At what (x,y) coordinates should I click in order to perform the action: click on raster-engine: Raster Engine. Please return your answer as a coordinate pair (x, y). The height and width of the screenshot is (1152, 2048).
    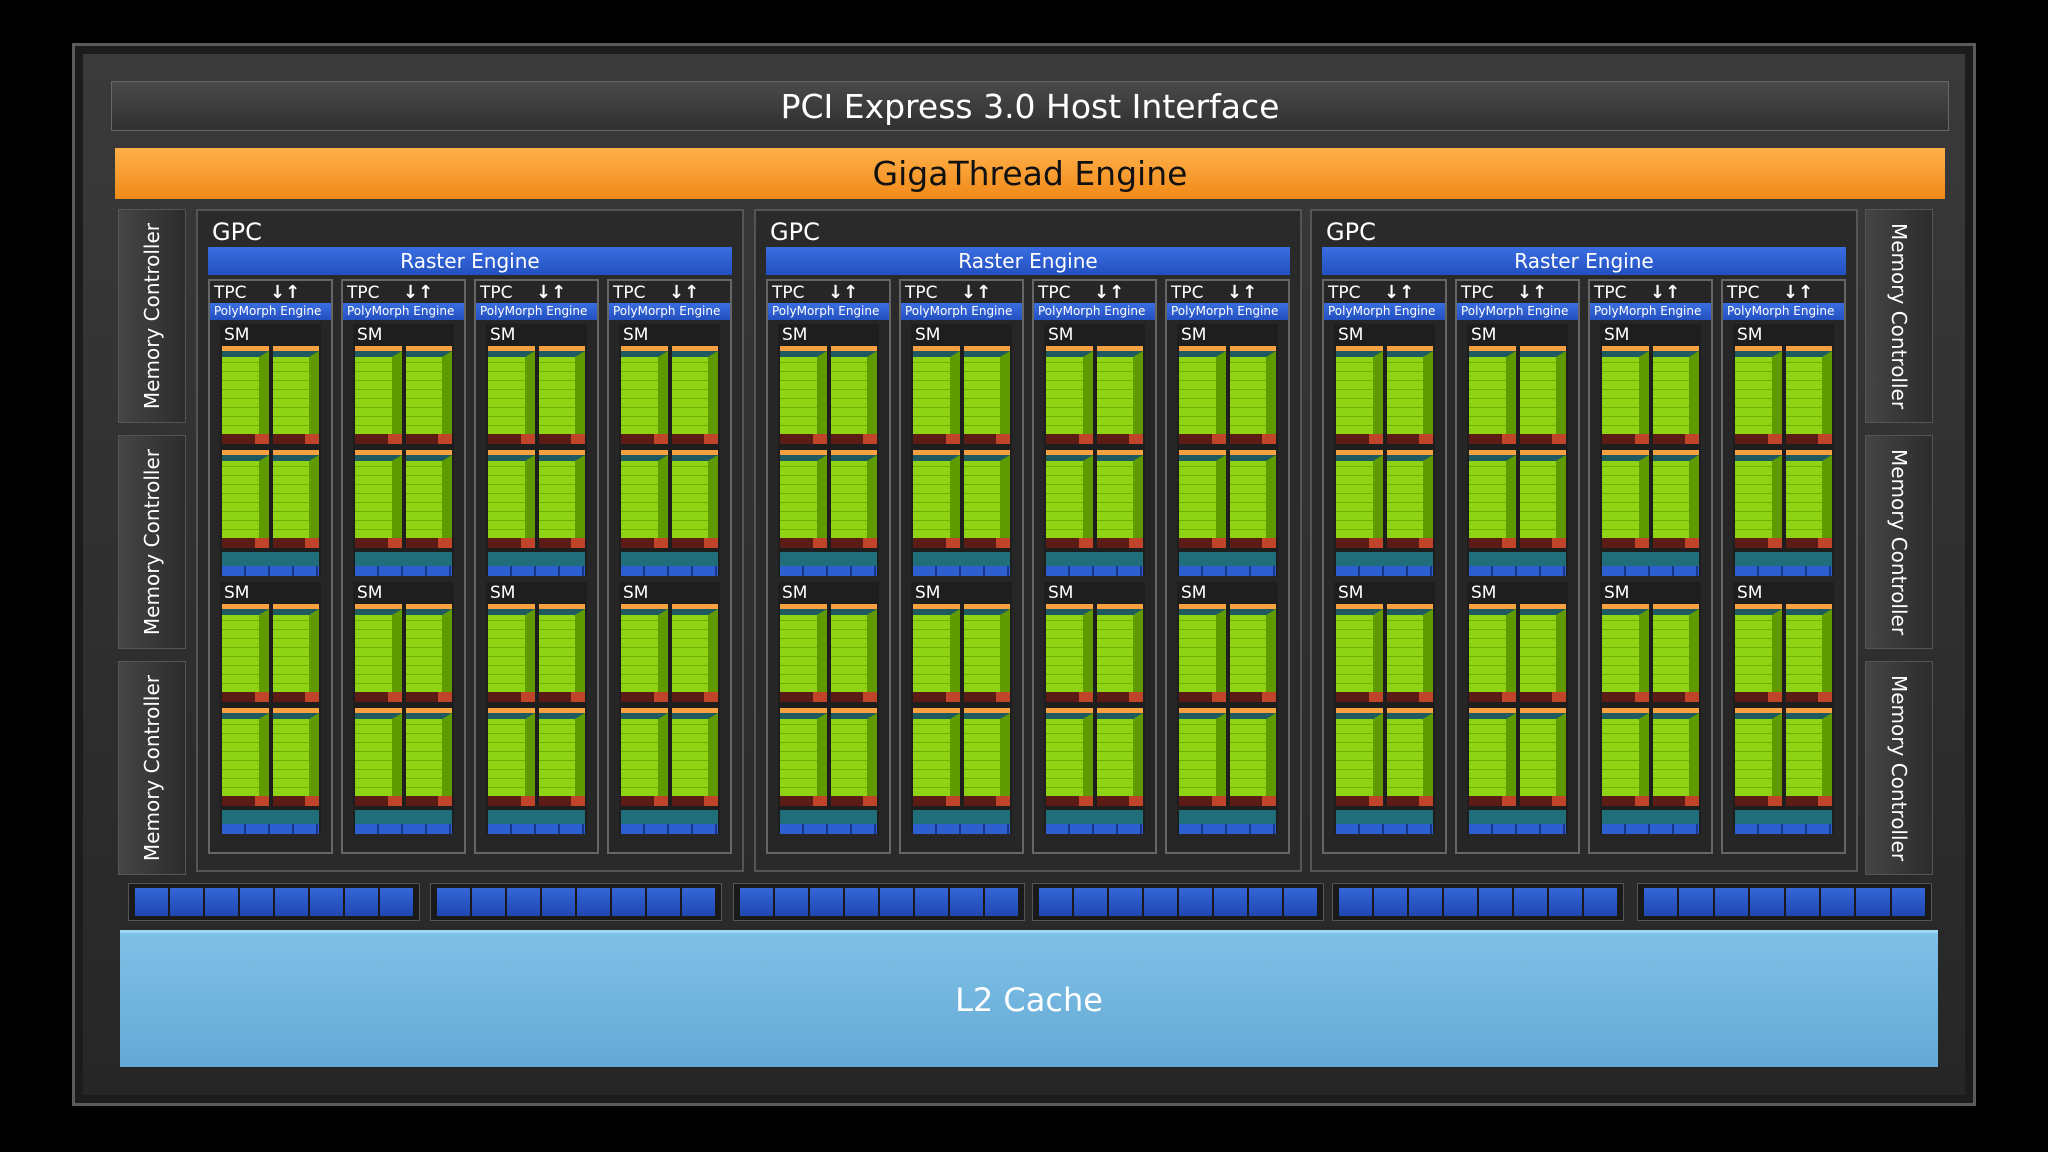
    Looking at the image, I should click on (1584, 261).